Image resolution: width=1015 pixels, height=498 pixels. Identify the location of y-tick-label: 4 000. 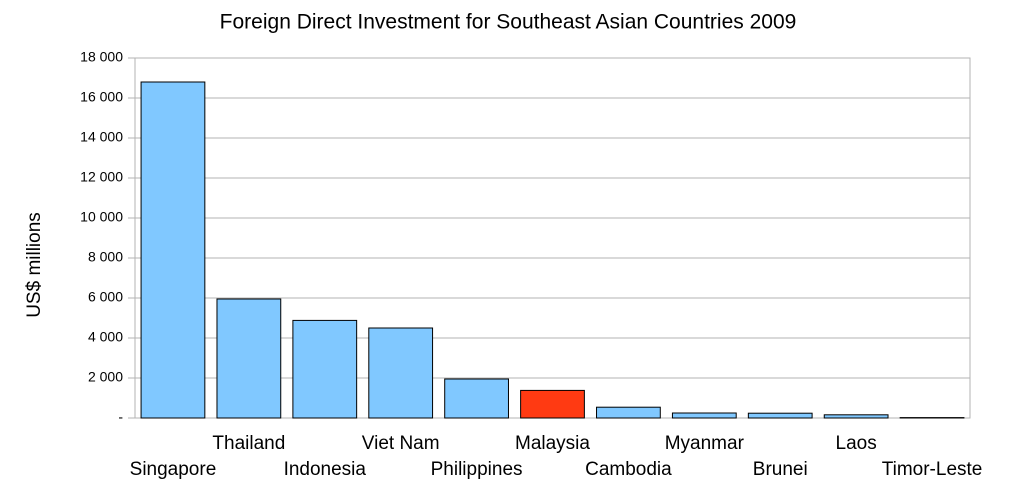
(105, 337).